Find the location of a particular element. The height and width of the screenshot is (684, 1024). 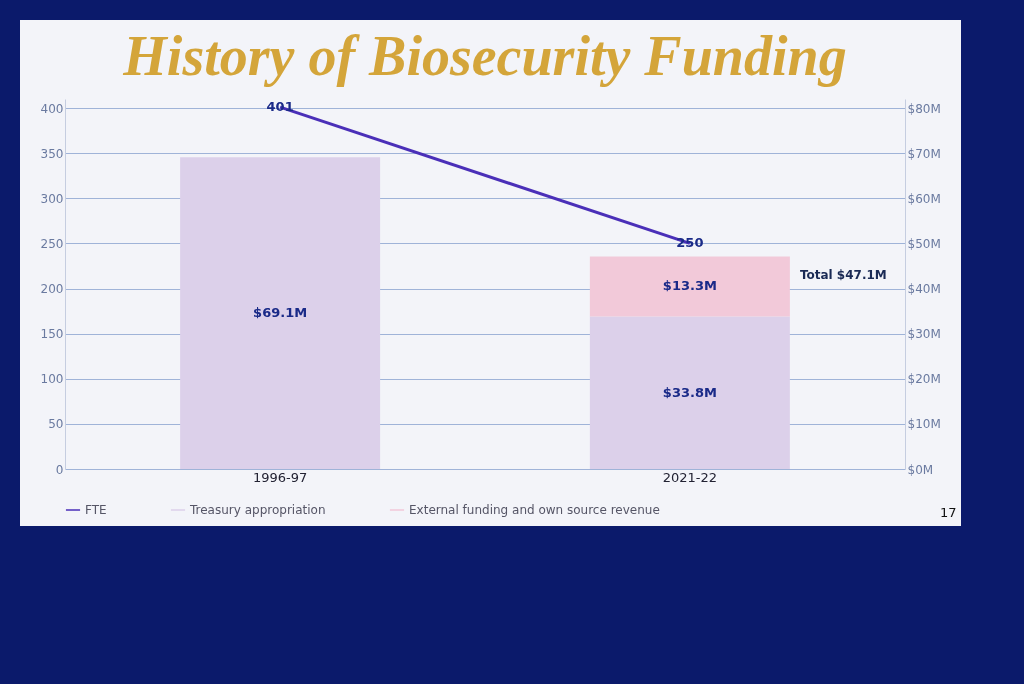

y2-tick-label: $40M is located at coordinates (924, 289).